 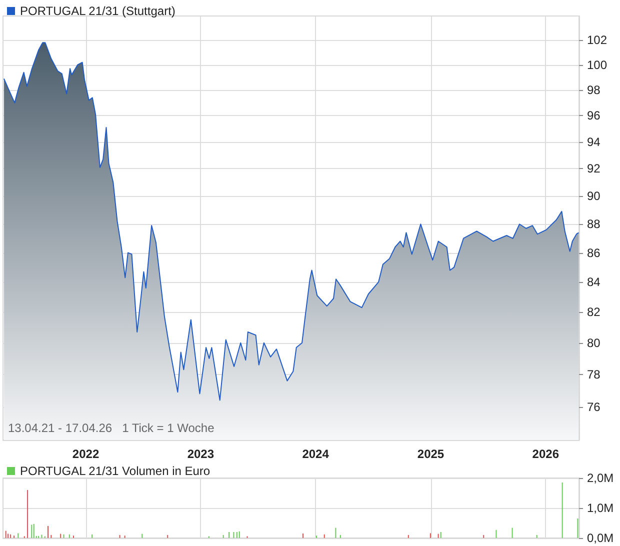 I want to click on y-tick-label: 84, so click(x=594, y=282).